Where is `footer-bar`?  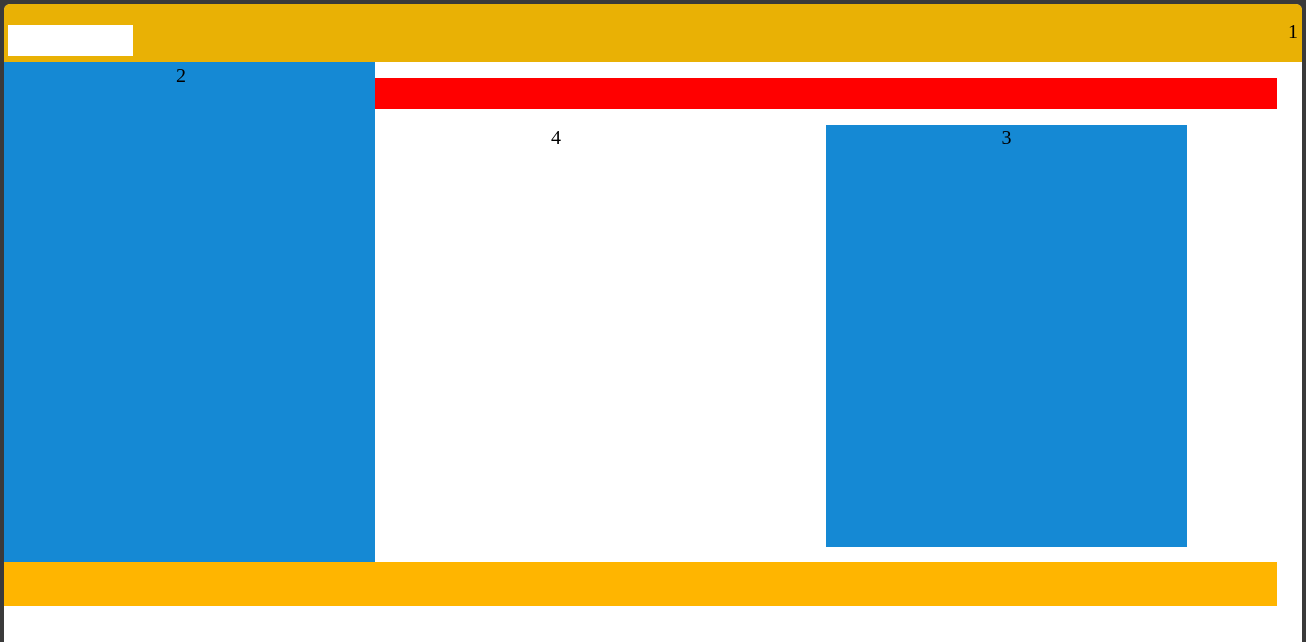 footer-bar is located at coordinates (640, 584).